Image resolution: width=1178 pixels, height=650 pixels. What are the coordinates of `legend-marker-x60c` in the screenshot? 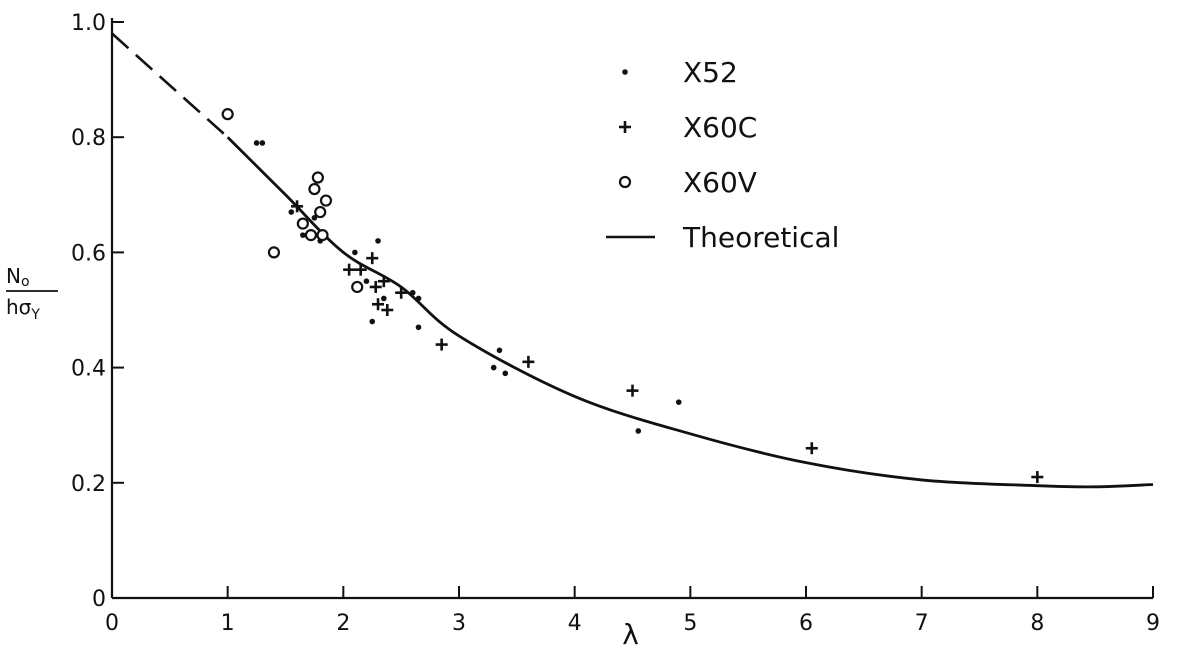 It's located at (625, 127).